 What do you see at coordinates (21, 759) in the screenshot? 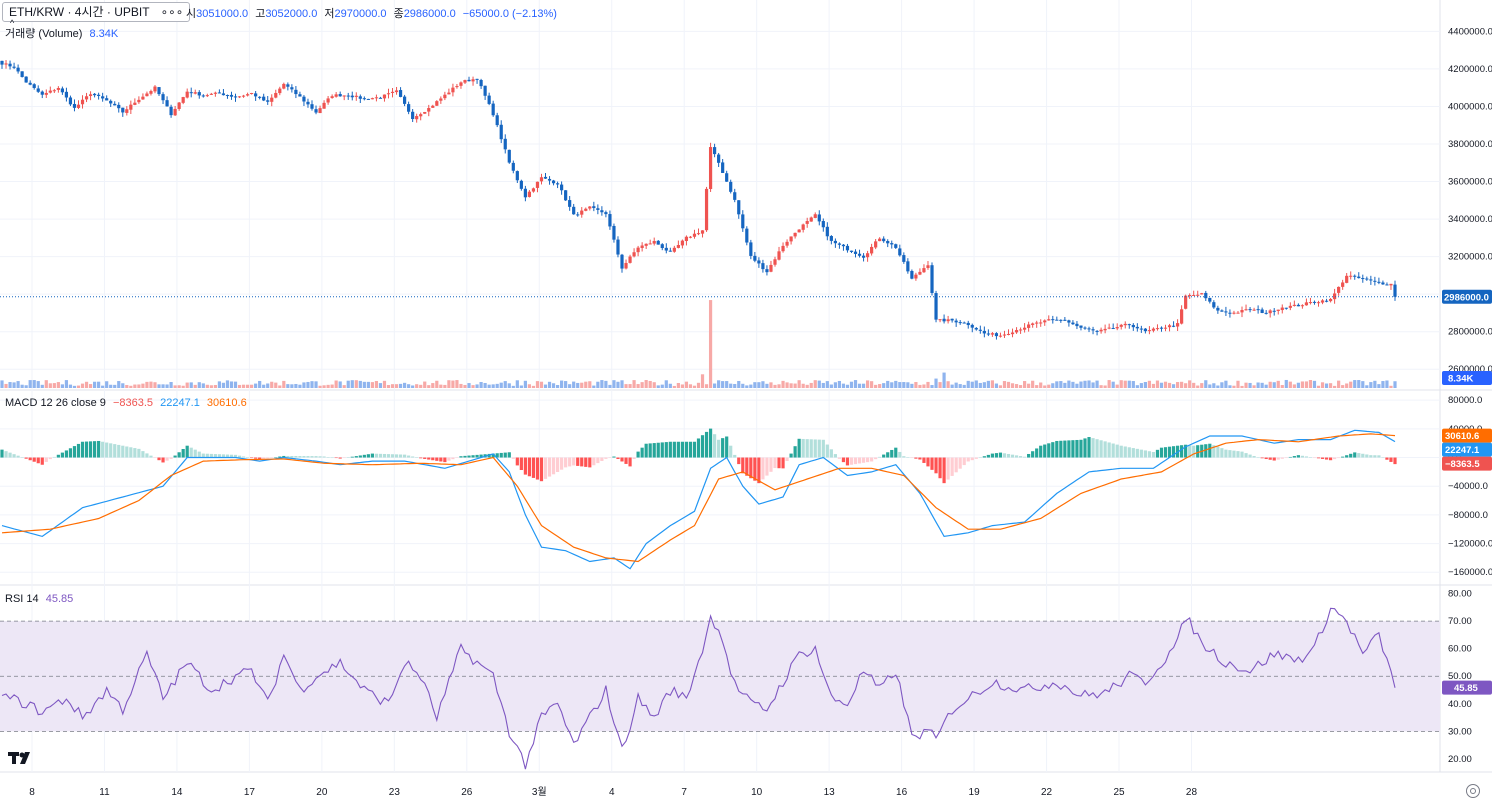
I see `tradingview-logo-icon` at bounding box center [21, 759].